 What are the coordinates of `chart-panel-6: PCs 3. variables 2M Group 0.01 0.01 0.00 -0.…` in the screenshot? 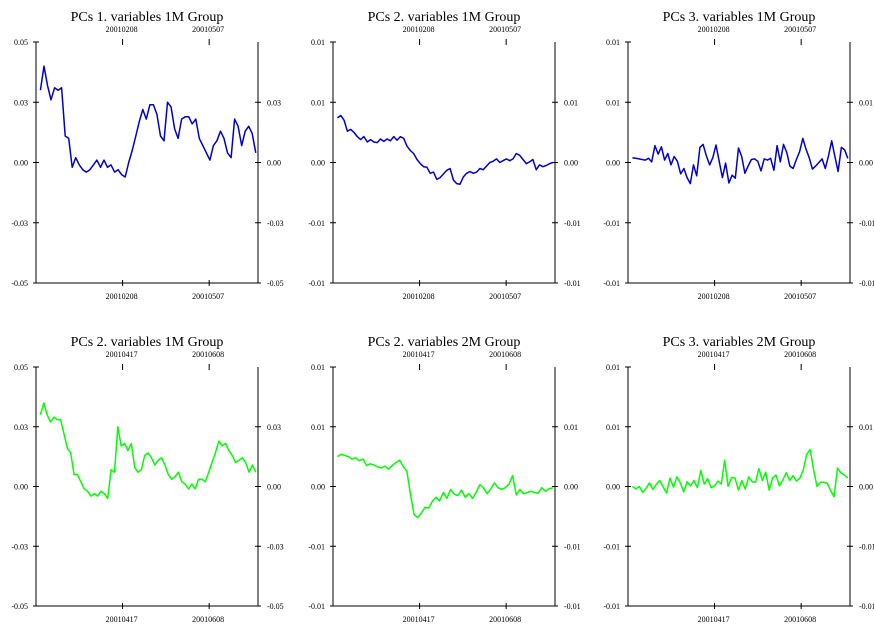 It's located at (738, 479).